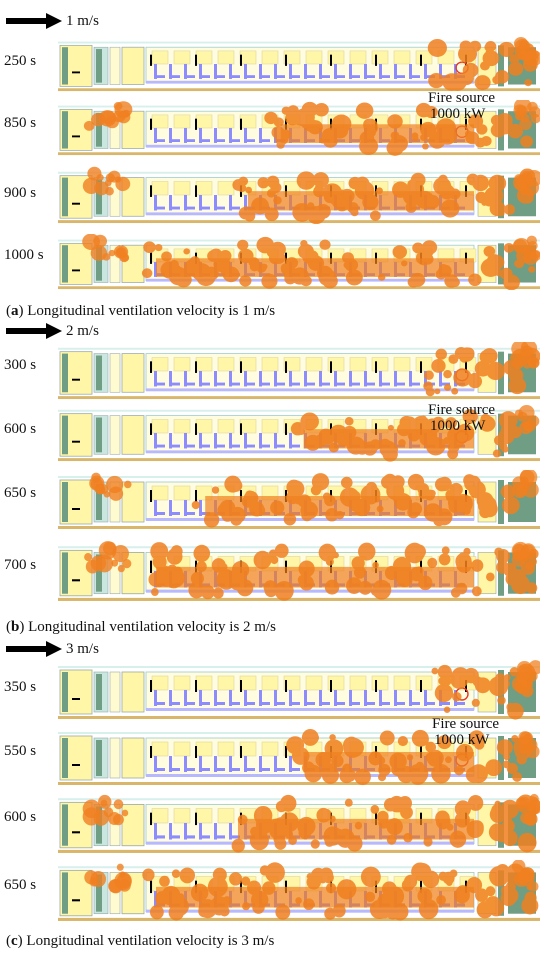 The image size is (550, 954). I want to click on time-label-c3: 600 s, so click(20, 817).